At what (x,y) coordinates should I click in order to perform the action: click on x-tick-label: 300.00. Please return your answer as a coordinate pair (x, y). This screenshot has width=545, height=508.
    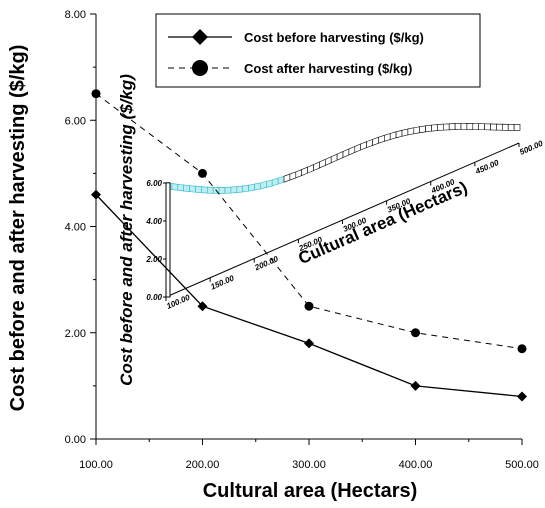
    Looking at the image, I should click on (309, 465).